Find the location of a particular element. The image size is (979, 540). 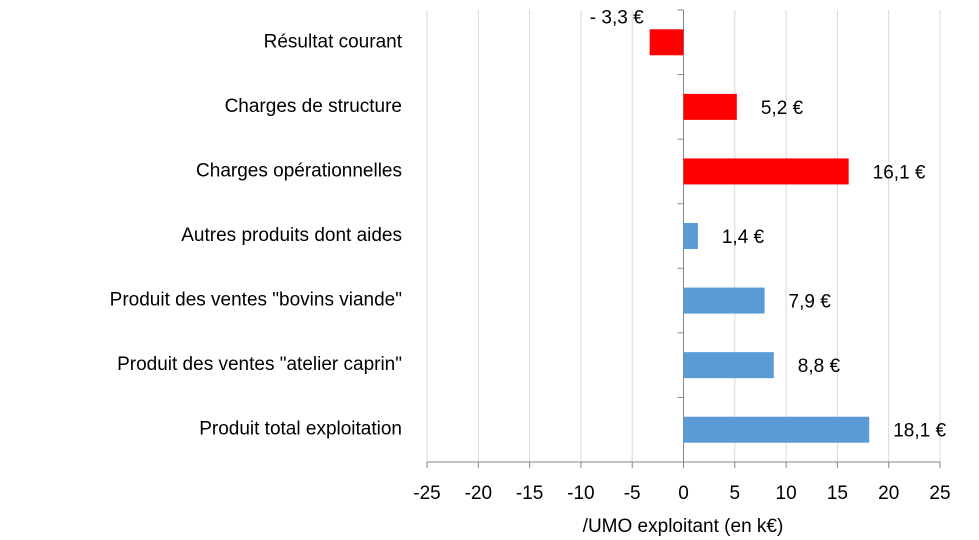

x-tick-label: -15 is located at coordinates (529, 493).